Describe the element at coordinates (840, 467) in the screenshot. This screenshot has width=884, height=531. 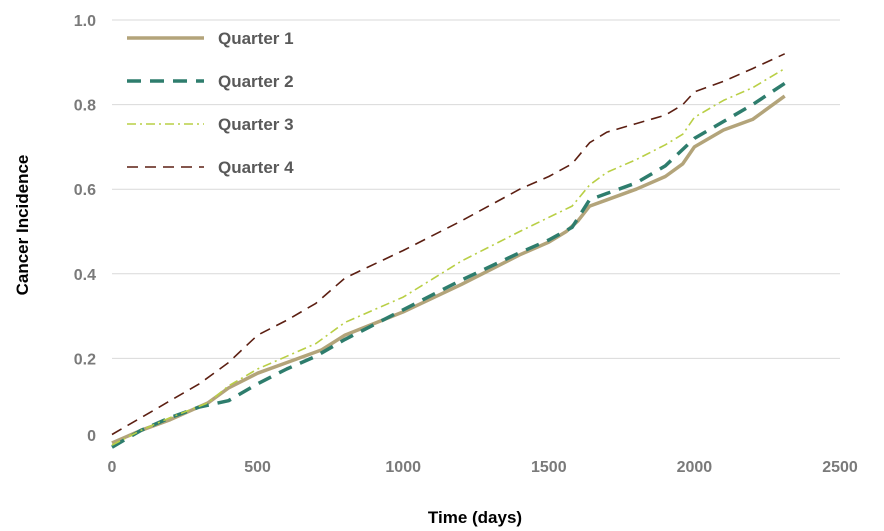
I see `x-tick-label: 2500` at that location.